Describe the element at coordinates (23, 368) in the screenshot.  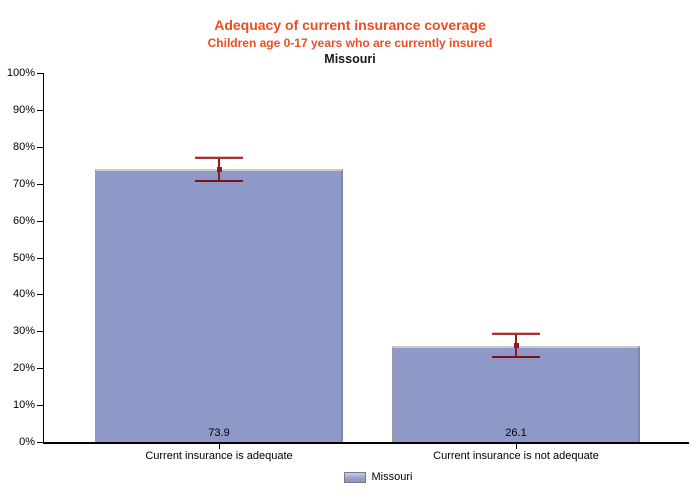
I see `y-axis-tick-label: 20%` at that location.